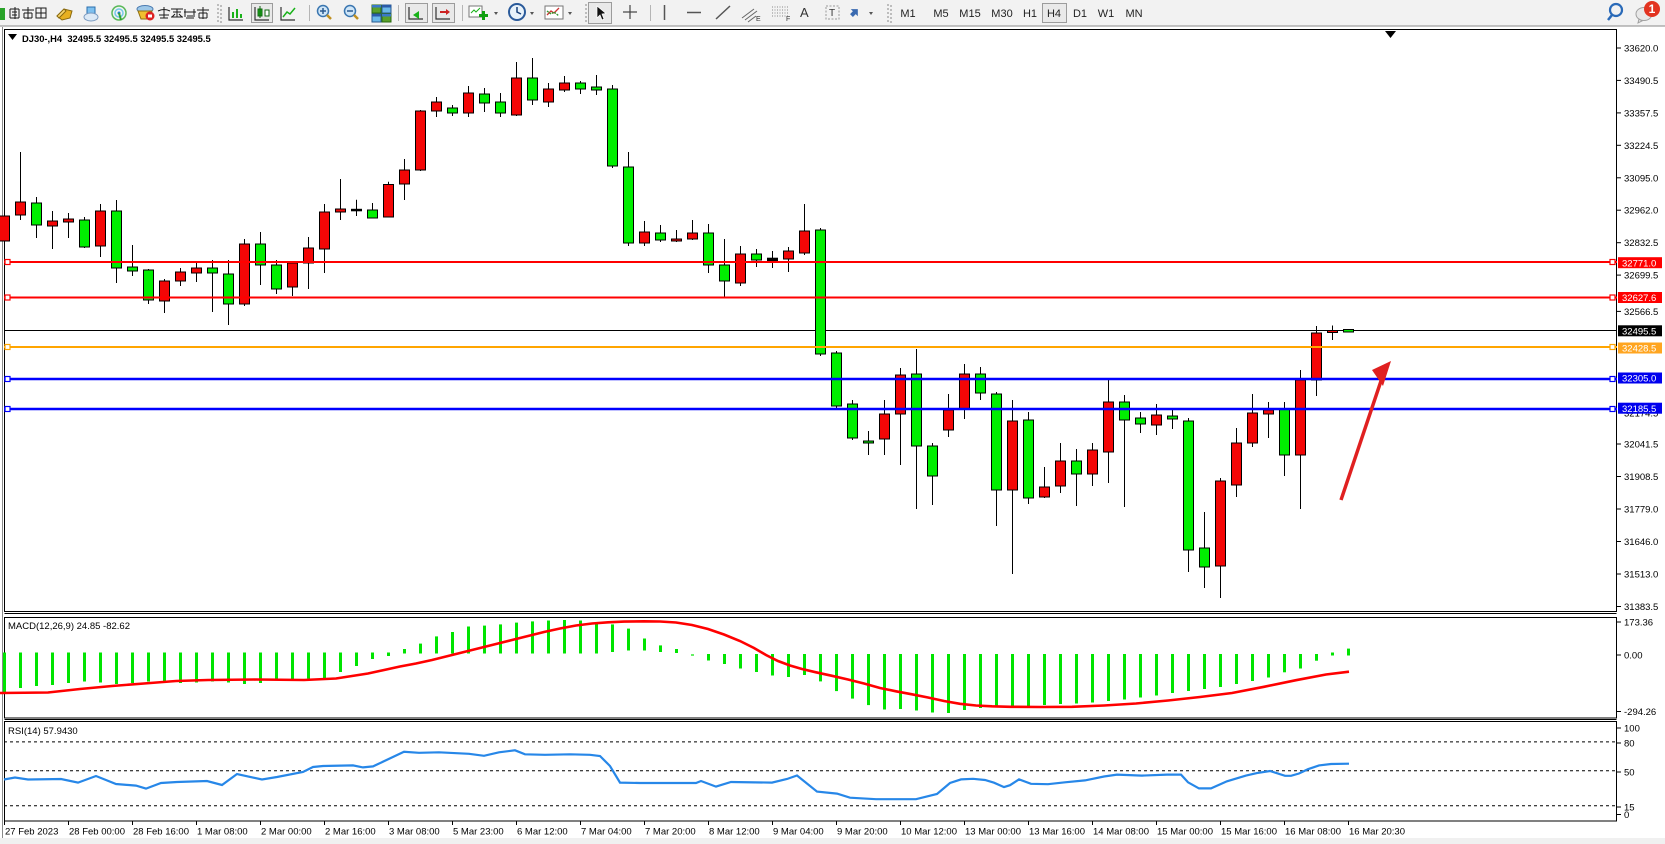 This screenshot has width=1665, height=844. Describe the element at coordinates (1641, 510) in the screenshot. I see `svg-text: 31779.0` at that location.